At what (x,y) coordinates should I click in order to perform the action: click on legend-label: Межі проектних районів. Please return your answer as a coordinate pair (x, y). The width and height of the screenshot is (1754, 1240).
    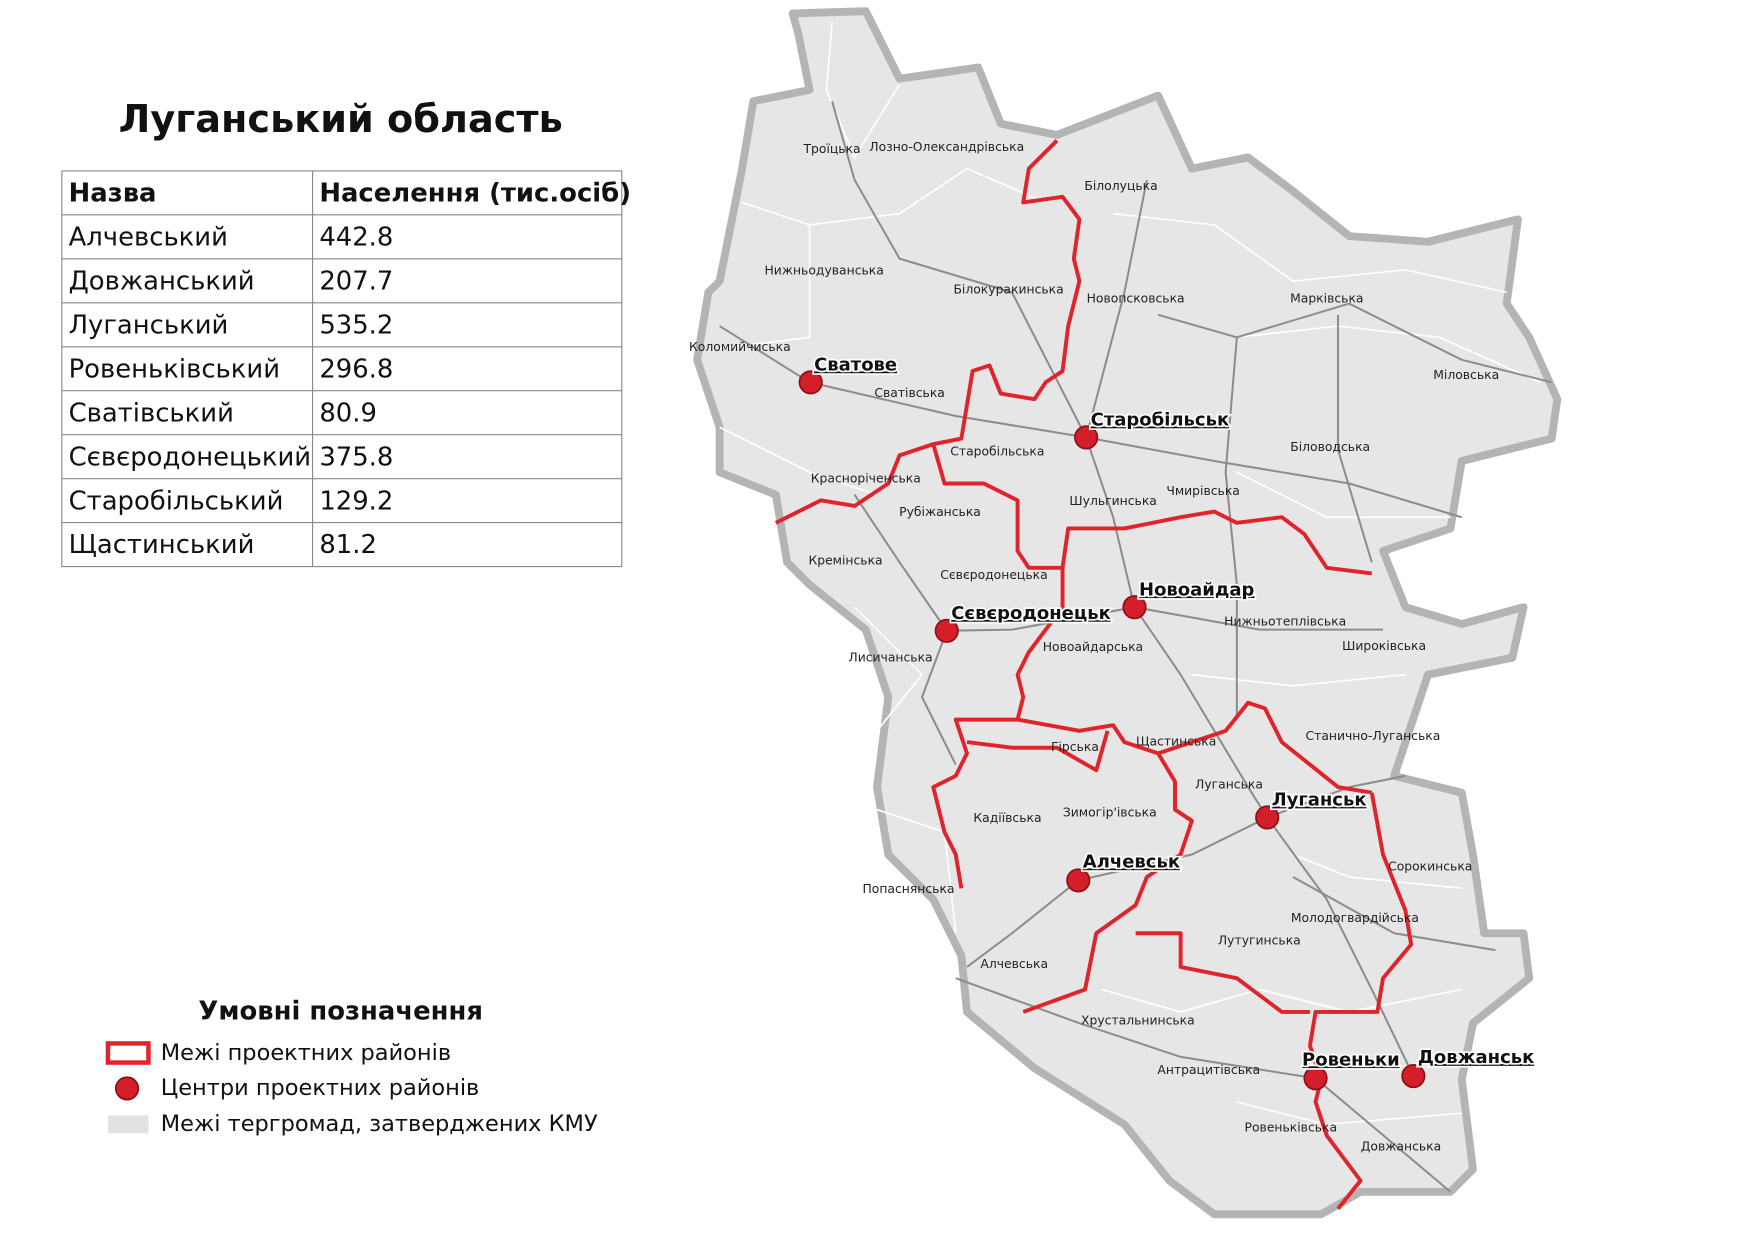
    Looking at the image, I should click on (306, 1053).